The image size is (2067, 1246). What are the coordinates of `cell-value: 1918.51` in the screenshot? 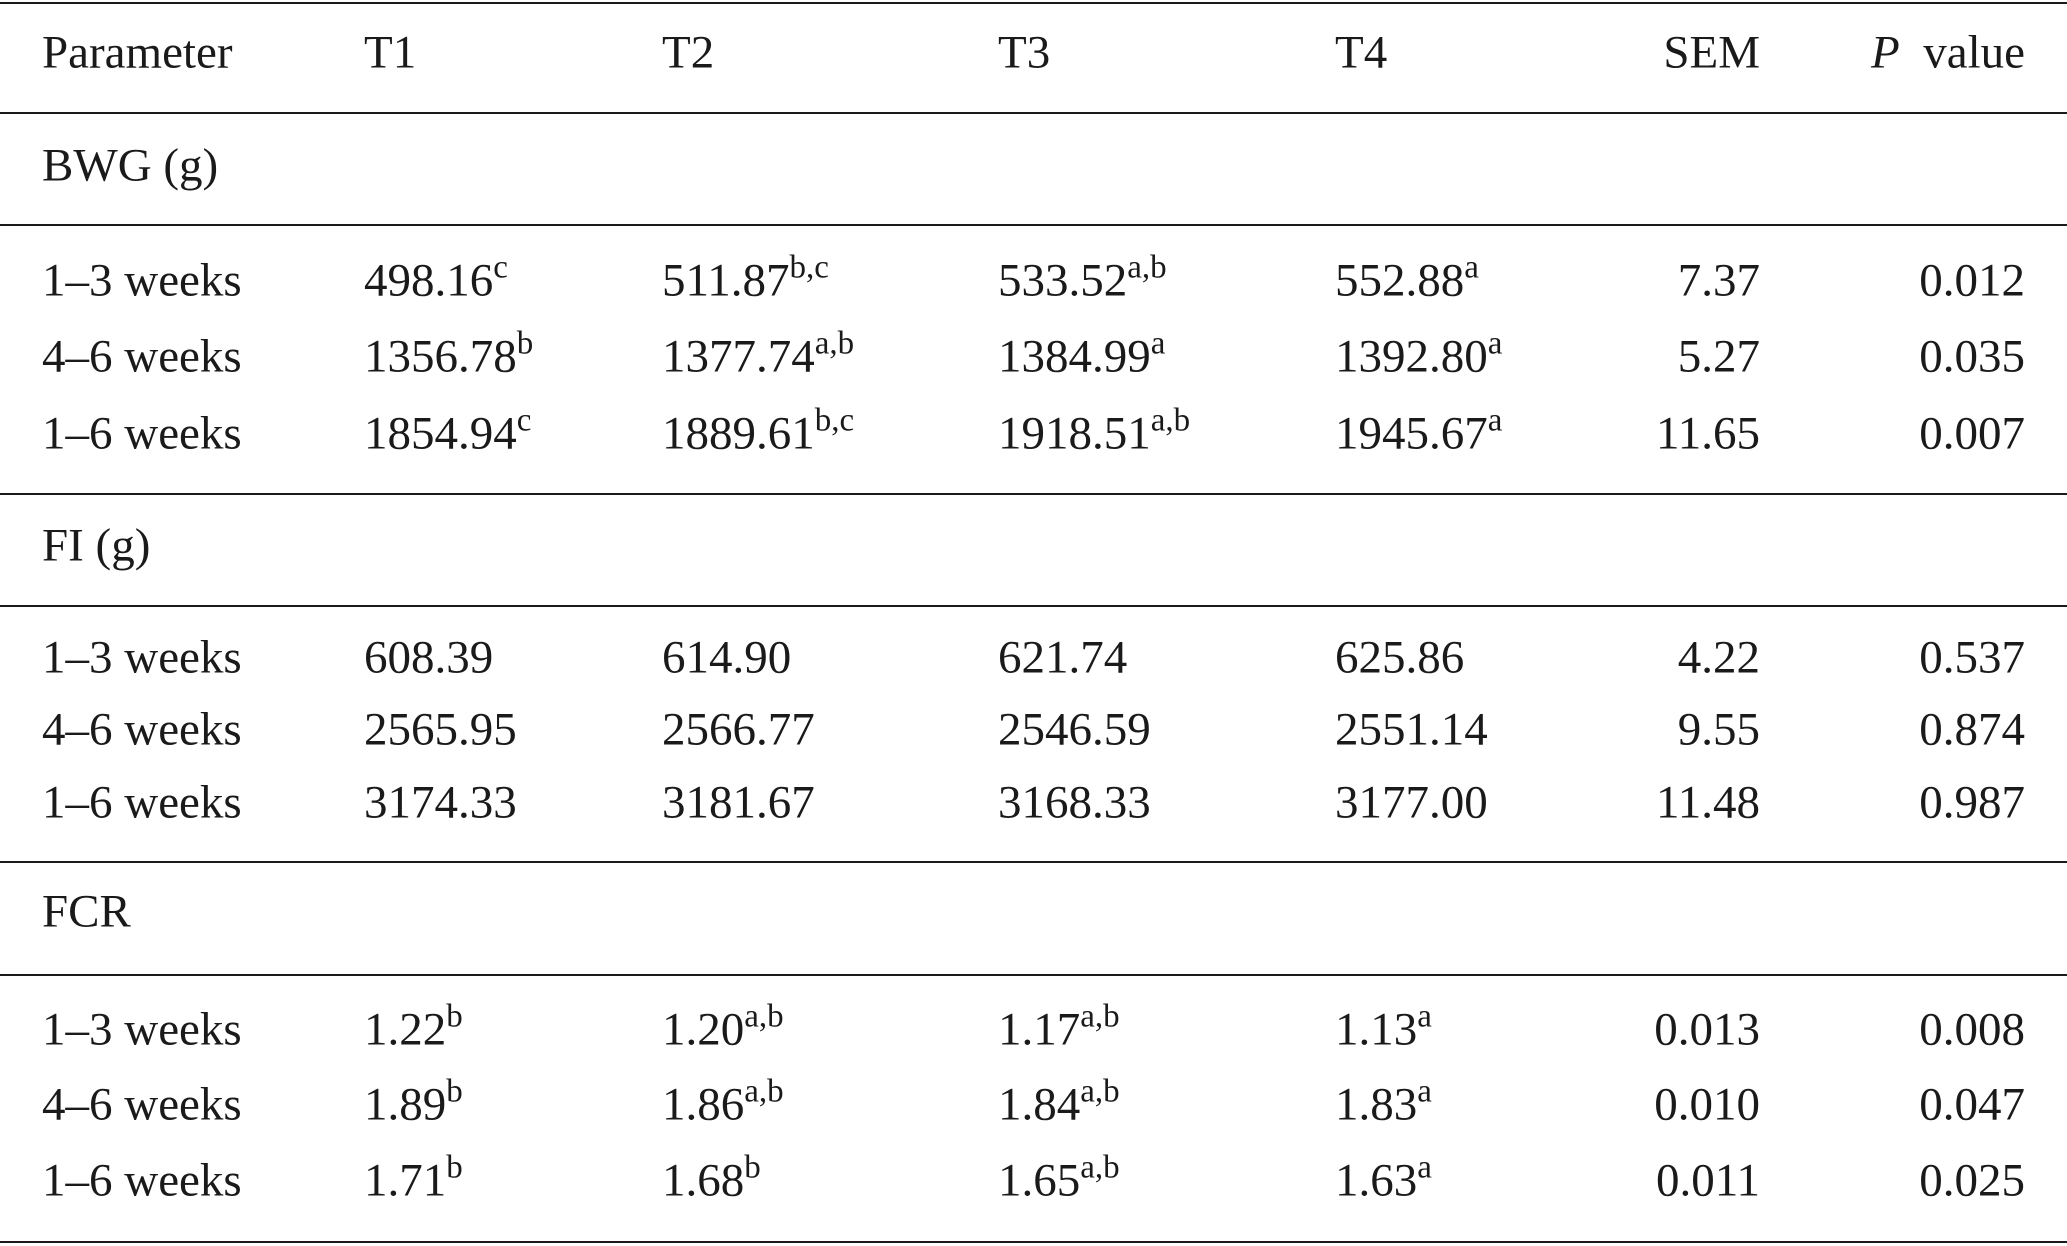 It's located at (1074, 433).